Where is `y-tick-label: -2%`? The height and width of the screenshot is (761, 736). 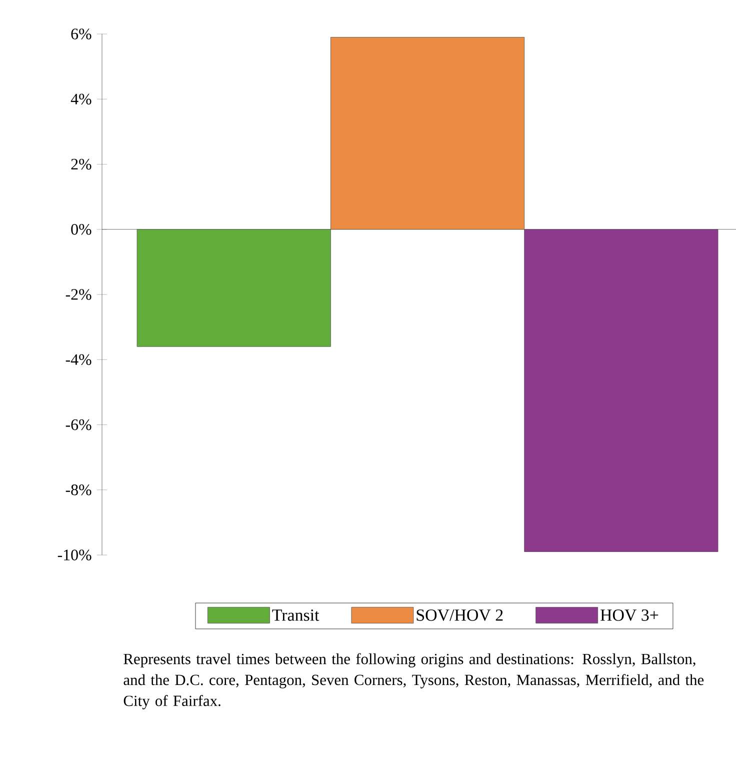
y-tick-label: -2% is located at coordinates (79, 294).